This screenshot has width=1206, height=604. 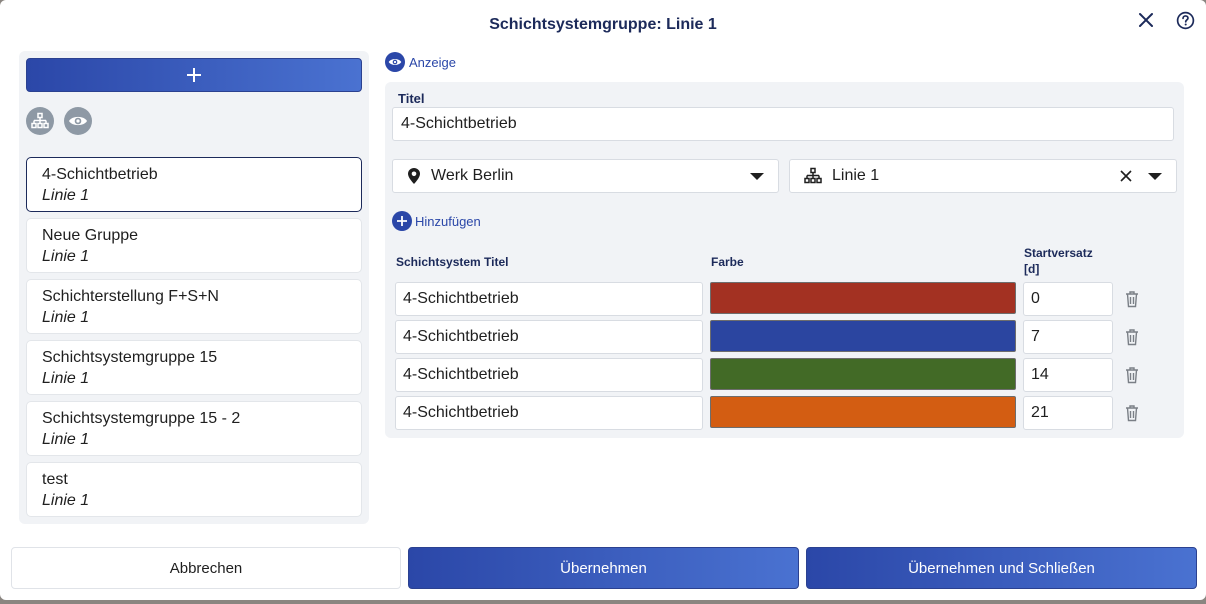 I want to click on group-name: 4-Schichtbetrieb, so click(x=100, y=174).